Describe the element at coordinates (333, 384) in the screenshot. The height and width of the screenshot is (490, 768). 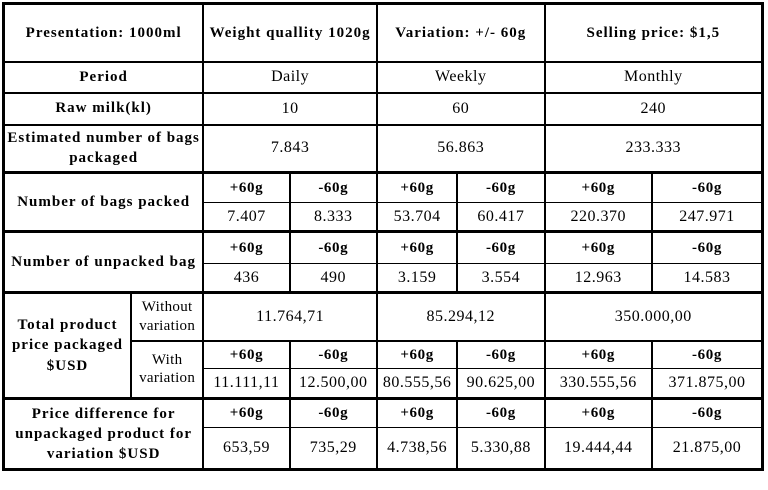
I see `total-price-with-value: 12.500,00` at that location.